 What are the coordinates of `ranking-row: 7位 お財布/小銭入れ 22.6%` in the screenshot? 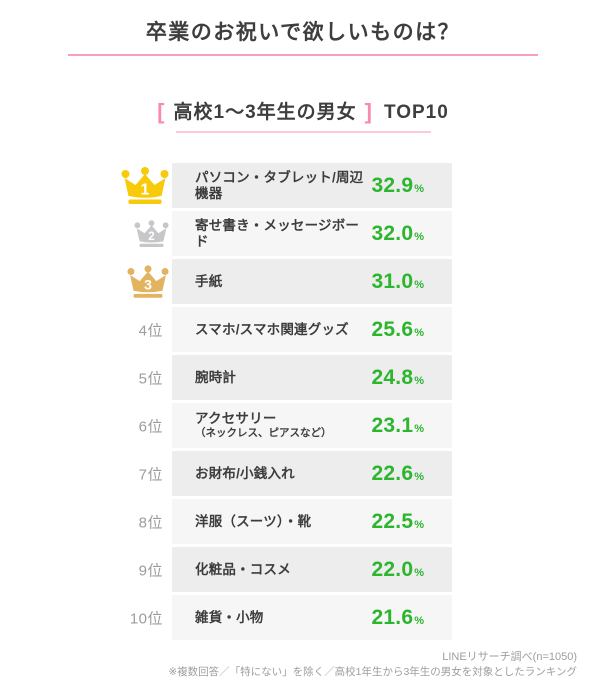 It's located at (303, 474).